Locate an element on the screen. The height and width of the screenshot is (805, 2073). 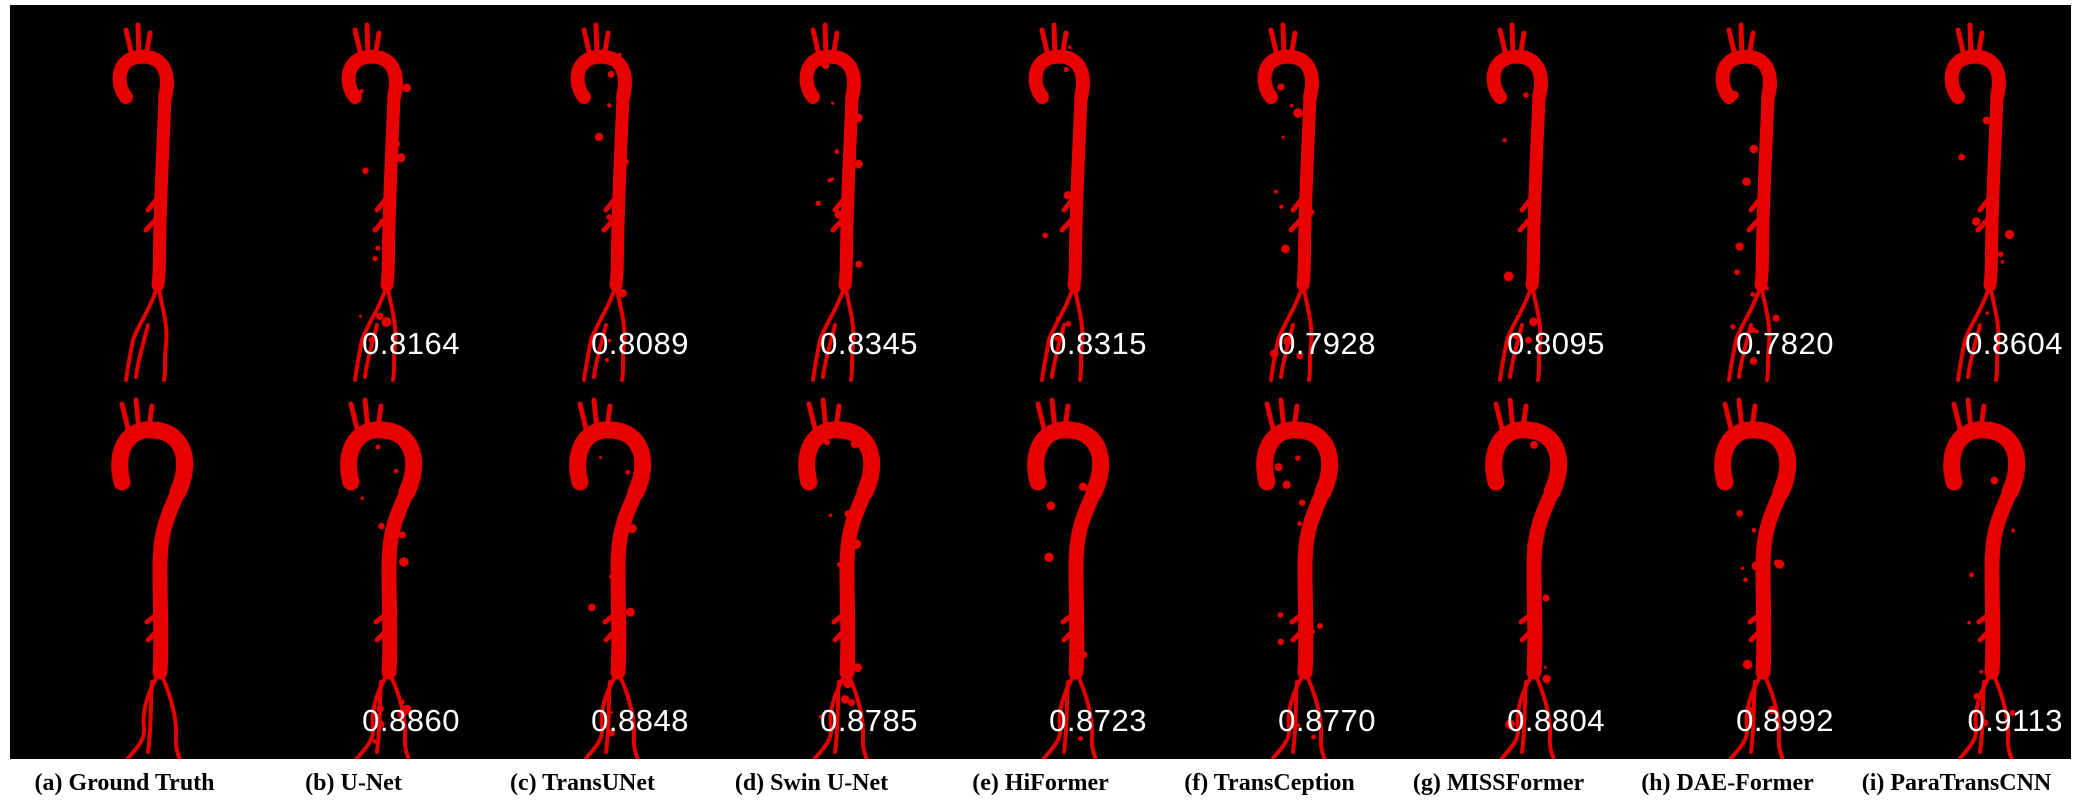
mask-panel: 0.8095 is located at coordinates (1498, 193).